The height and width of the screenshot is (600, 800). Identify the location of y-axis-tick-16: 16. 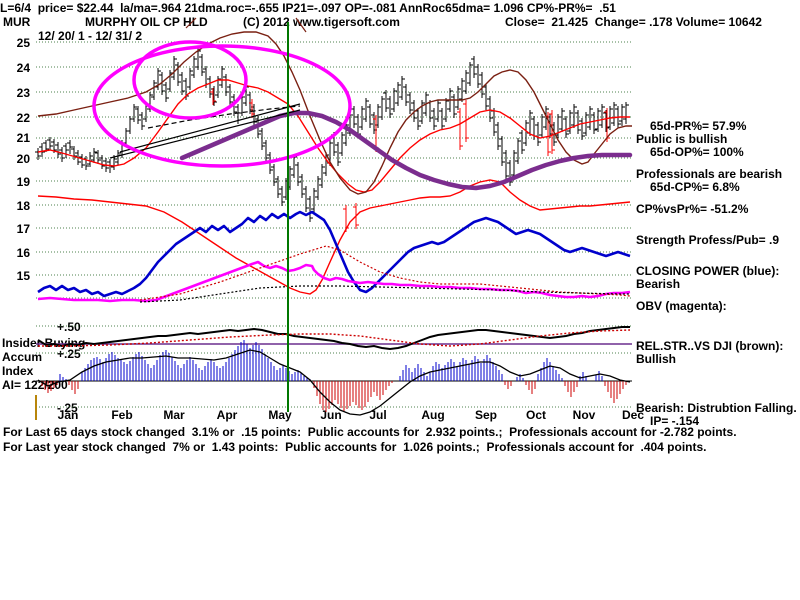
(23, 253).